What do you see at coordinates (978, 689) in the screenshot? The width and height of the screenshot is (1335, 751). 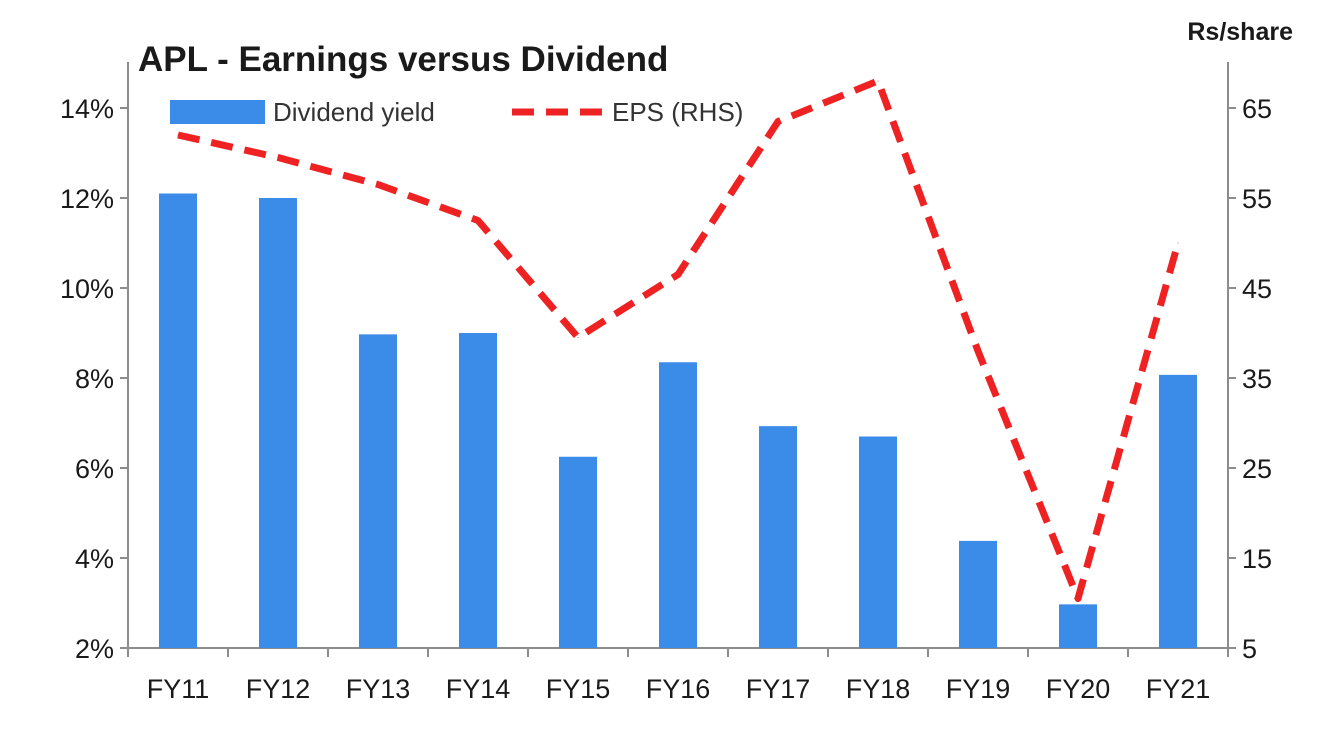 I see `x-axis-tick-label: FY19` at bounding box center [978, 689].